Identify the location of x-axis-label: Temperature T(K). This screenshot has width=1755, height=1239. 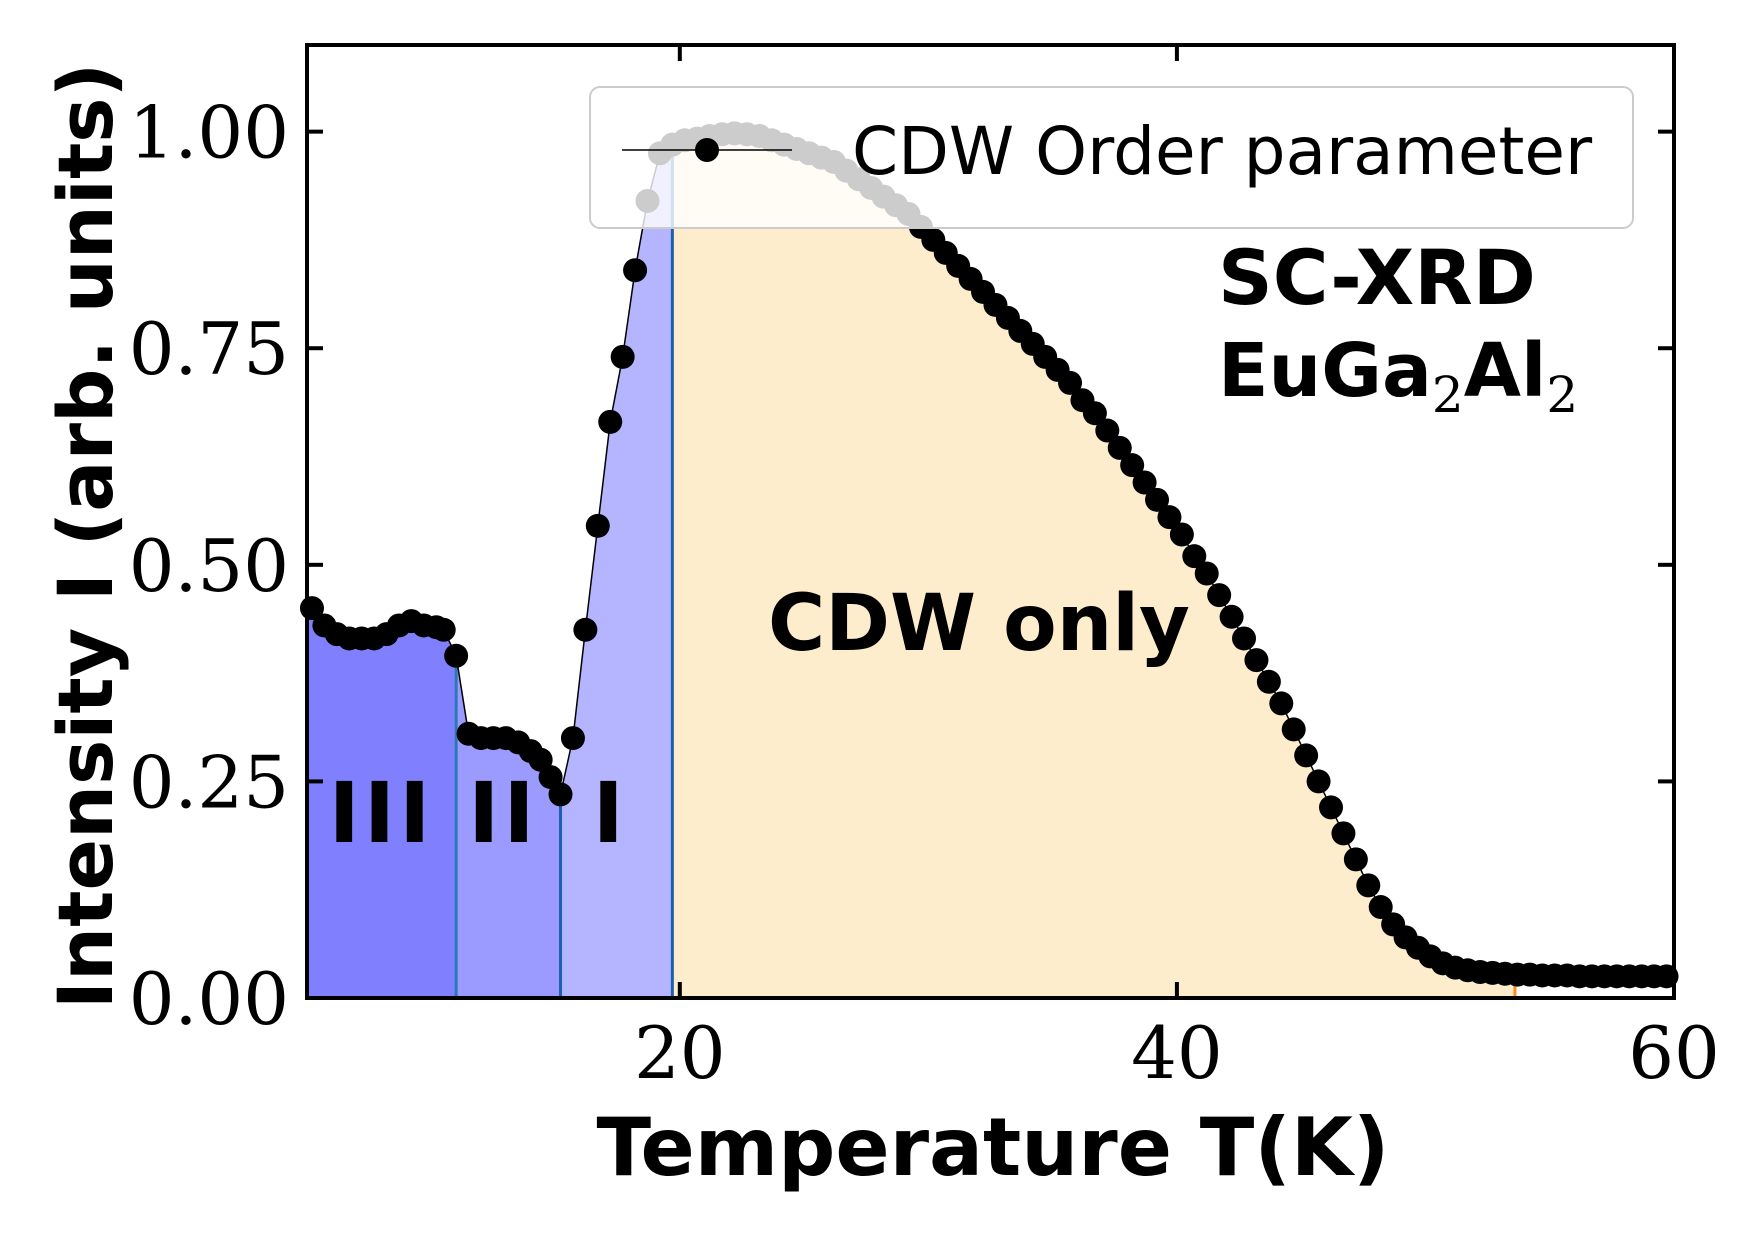
(993, 1147).